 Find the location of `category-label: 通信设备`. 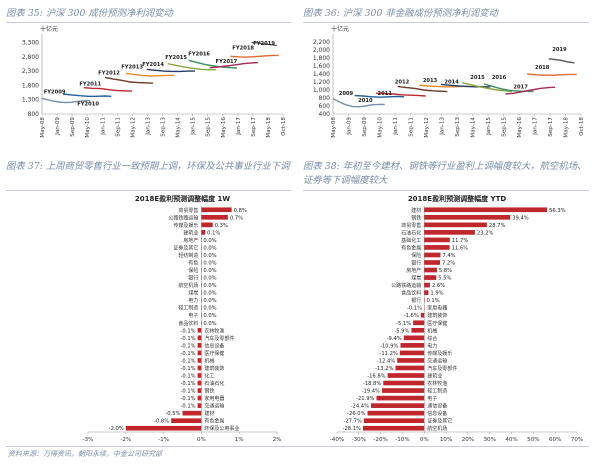

category-label: 通信设备 is located at coordinates (437, 406).